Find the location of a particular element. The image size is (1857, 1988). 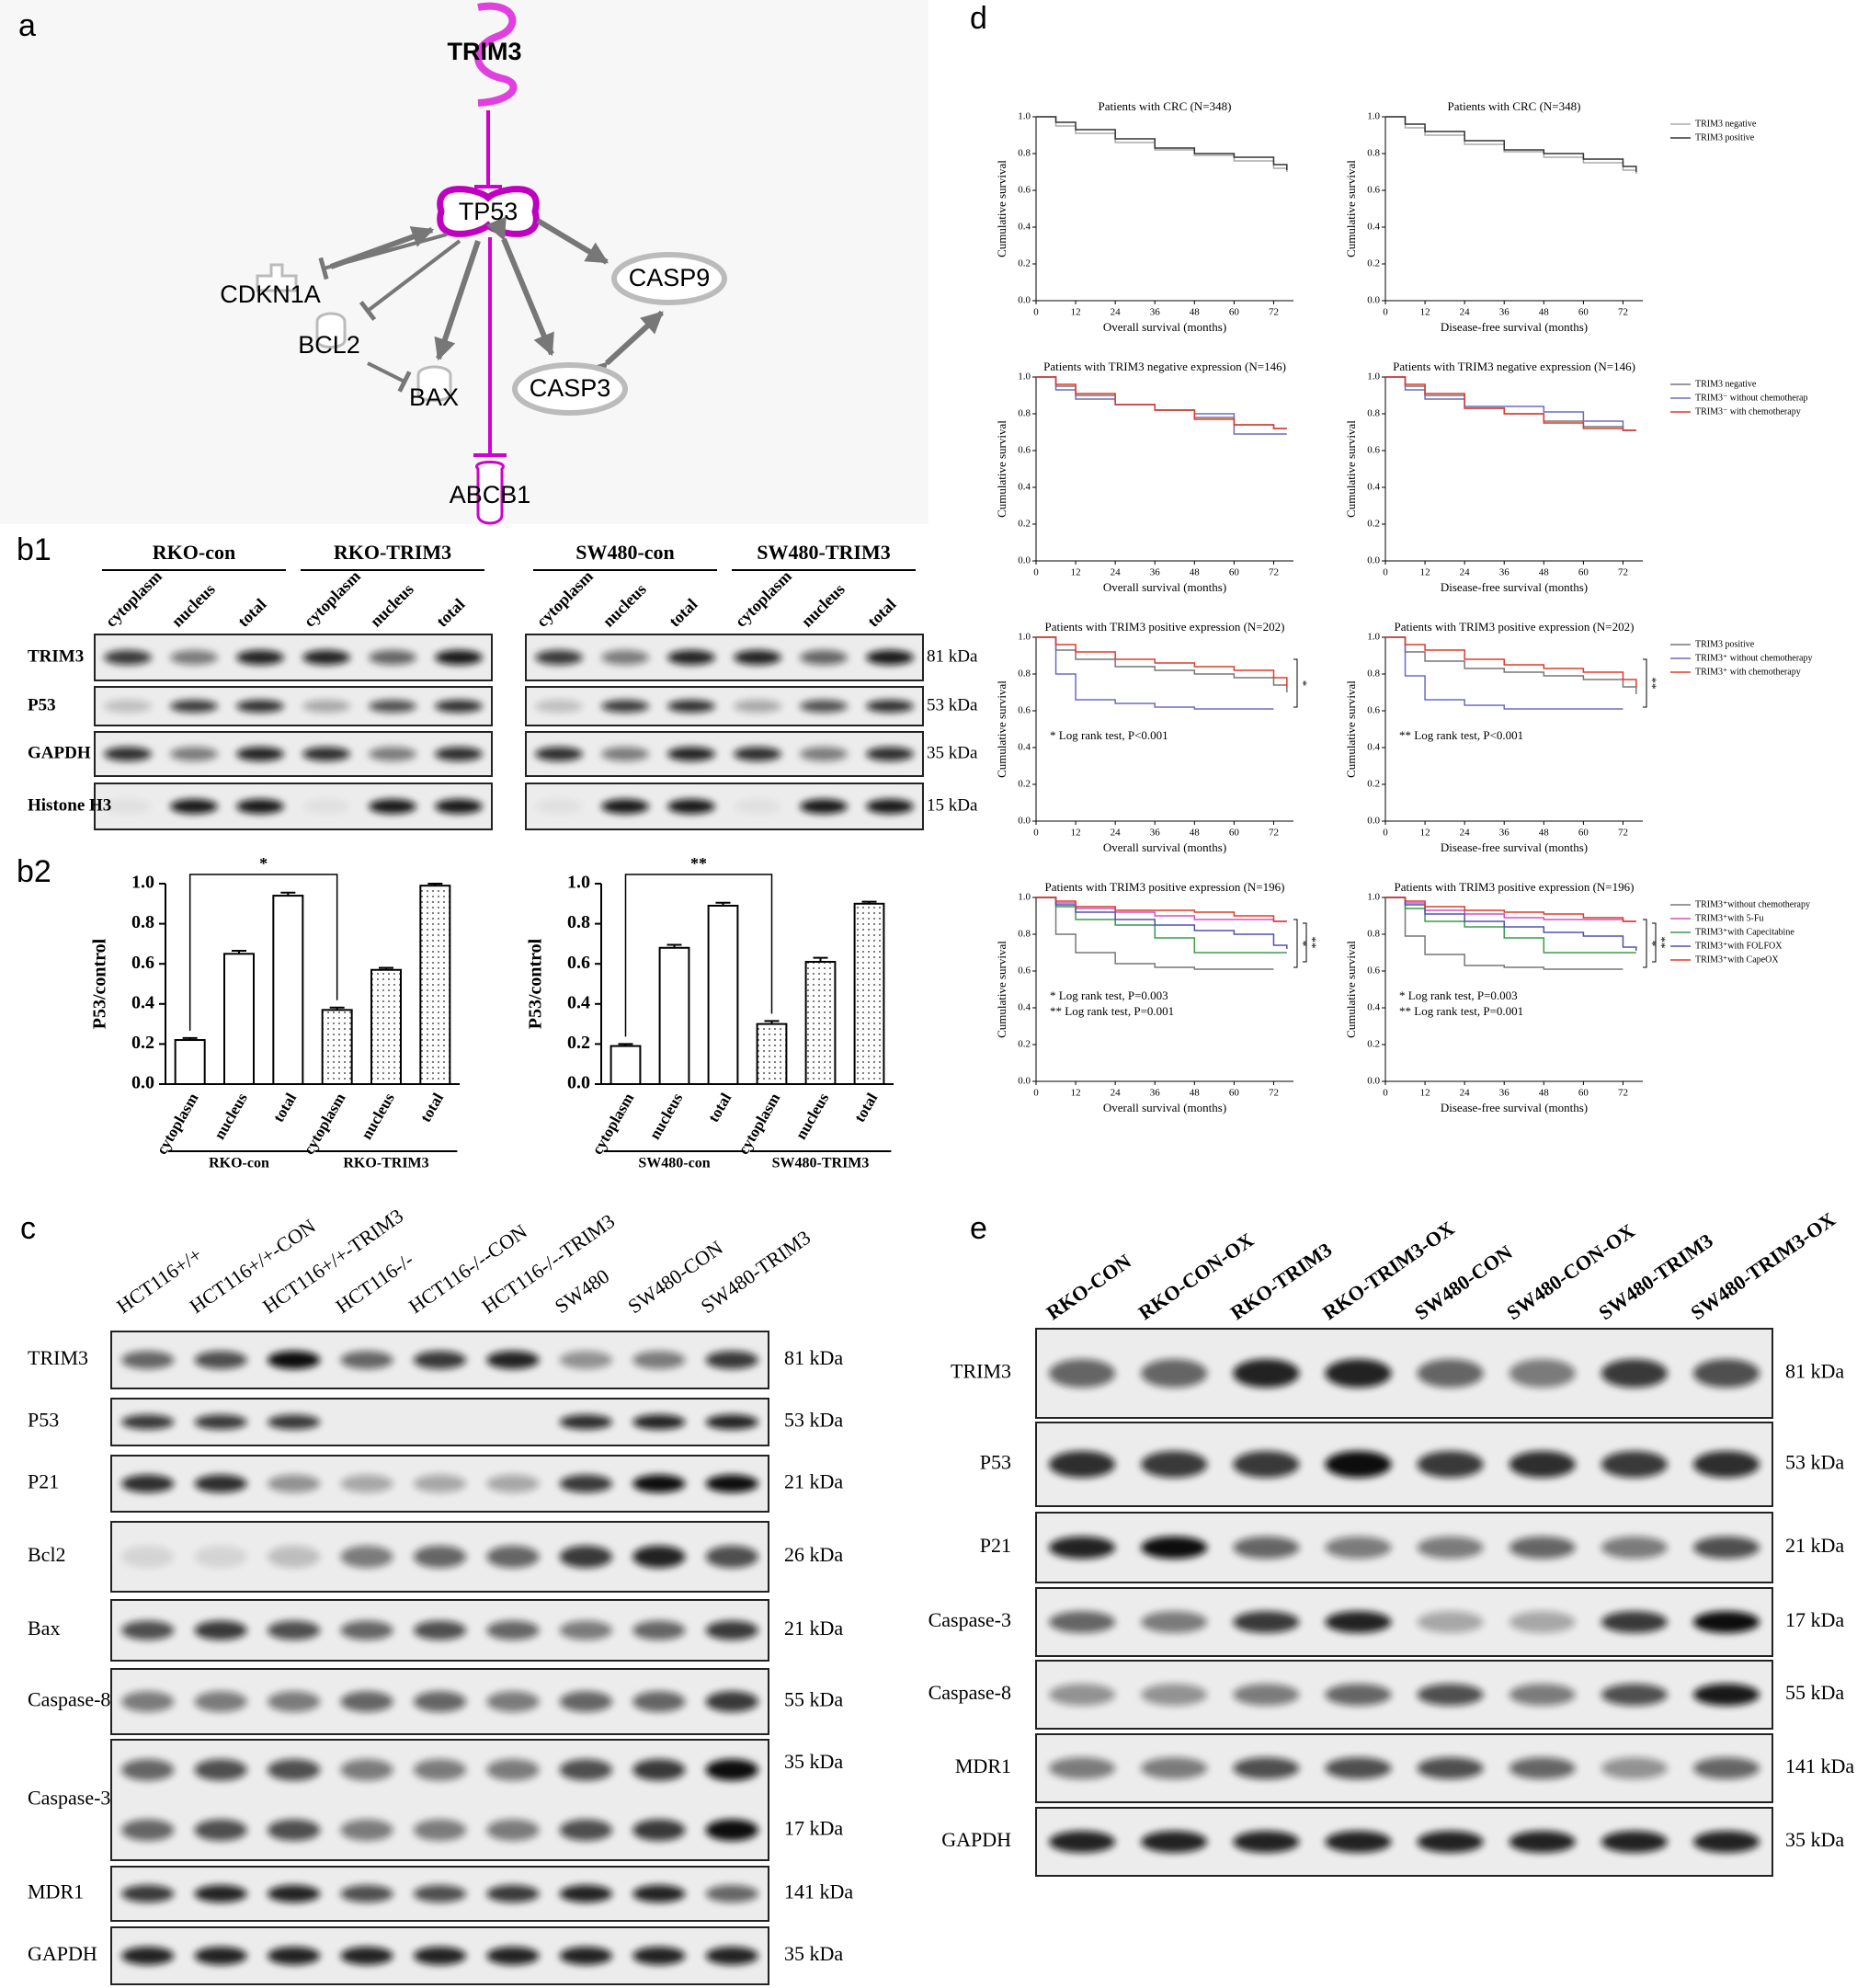

panel-label: b1 is located at coordinates (34, 550).